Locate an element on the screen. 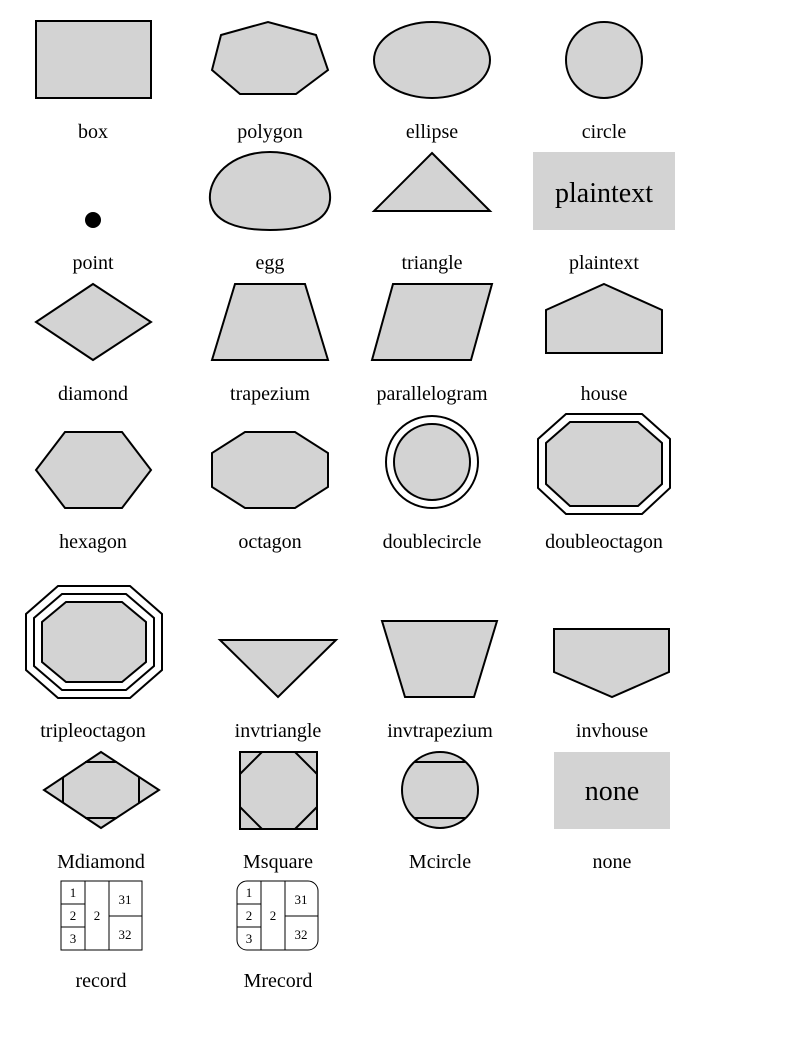 The width and height of the screenshot is (804, 1044). shape-doublecircle: doublecircle is located at coordinates (432, 484).